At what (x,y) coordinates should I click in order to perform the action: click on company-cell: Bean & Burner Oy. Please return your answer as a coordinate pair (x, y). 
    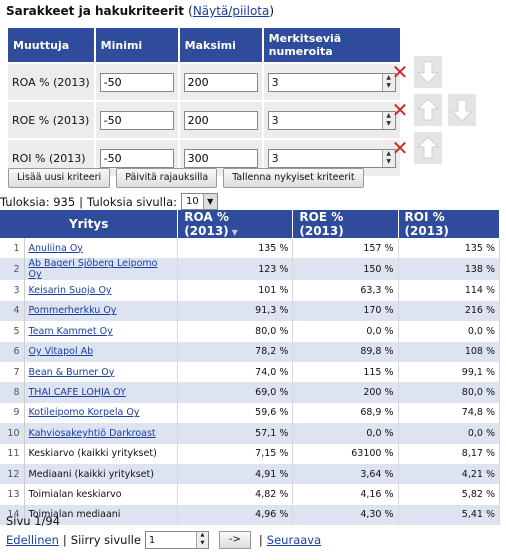
    Looking at the image, I should click on (101, 372).